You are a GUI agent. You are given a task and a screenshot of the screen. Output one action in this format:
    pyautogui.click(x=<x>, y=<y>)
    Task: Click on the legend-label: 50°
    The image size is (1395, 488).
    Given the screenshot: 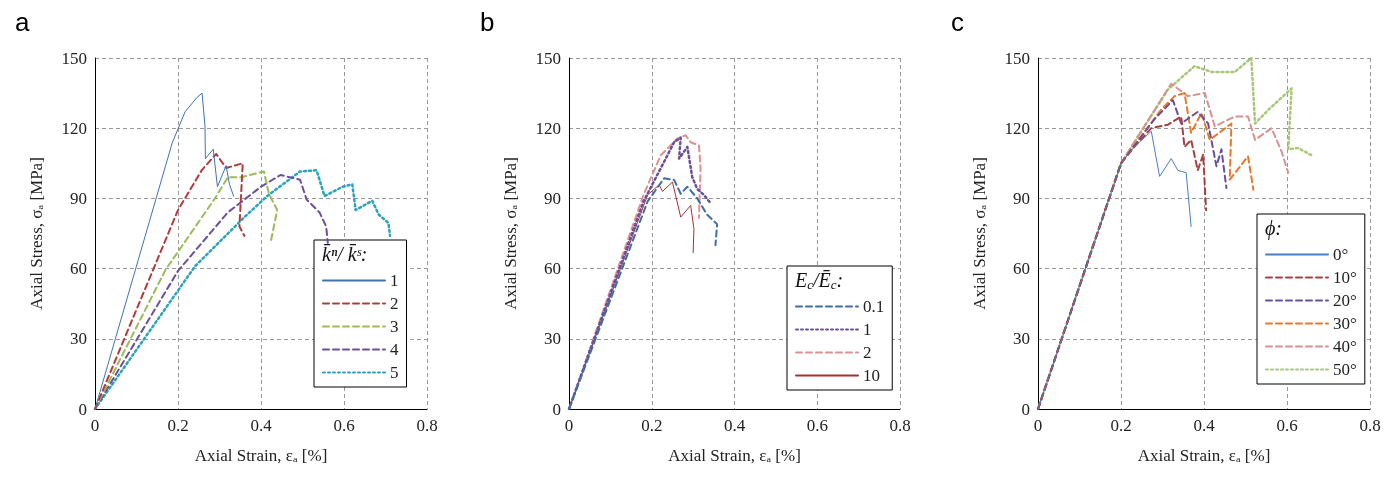 What is the action you would take?
    pyautogui.click(x=1345, y=369)
    